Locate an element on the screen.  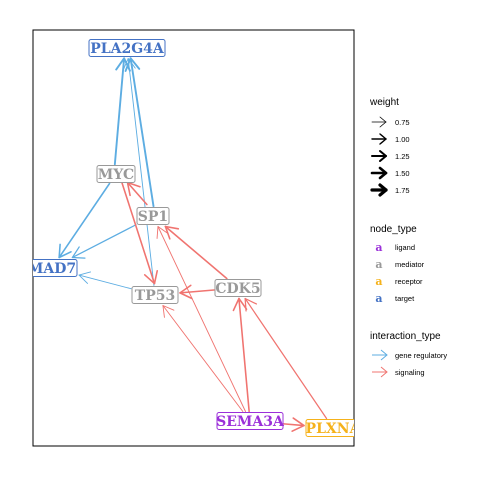
node-label: CDK5 is located at coordinates (237, 289).